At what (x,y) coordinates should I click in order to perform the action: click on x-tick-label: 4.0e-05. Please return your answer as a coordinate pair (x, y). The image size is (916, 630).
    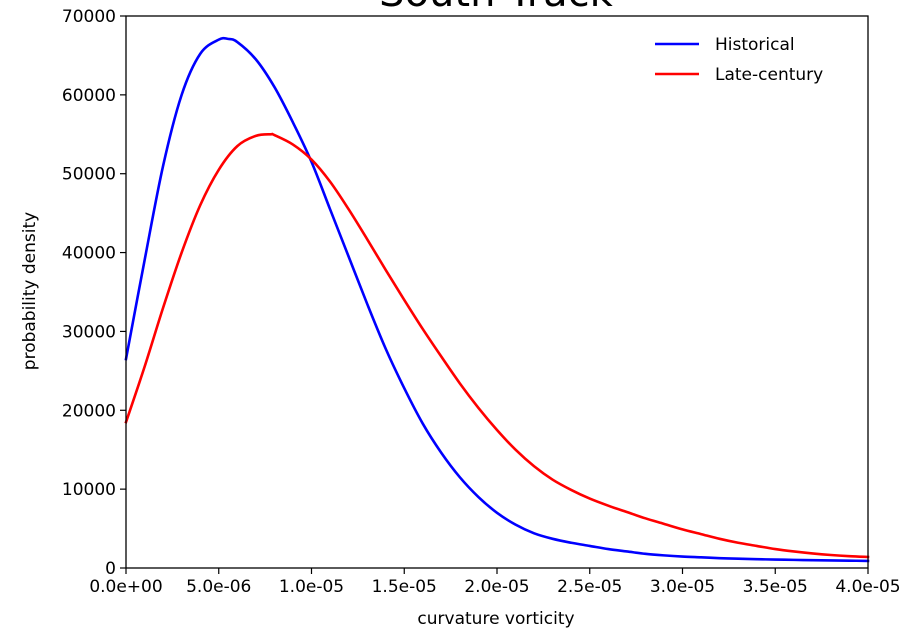
    Looking at the image, I should click on (867, 587).